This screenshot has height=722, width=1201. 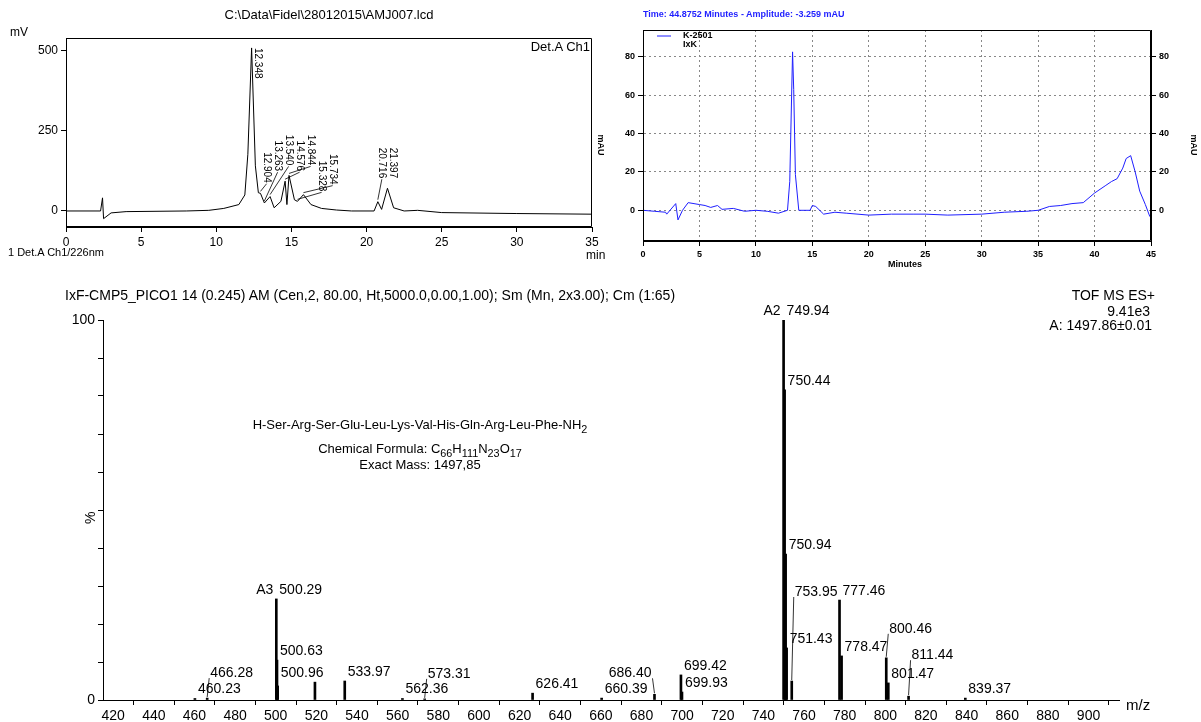 I want to click on annotation: 749.94, so click(x=808, y=309).